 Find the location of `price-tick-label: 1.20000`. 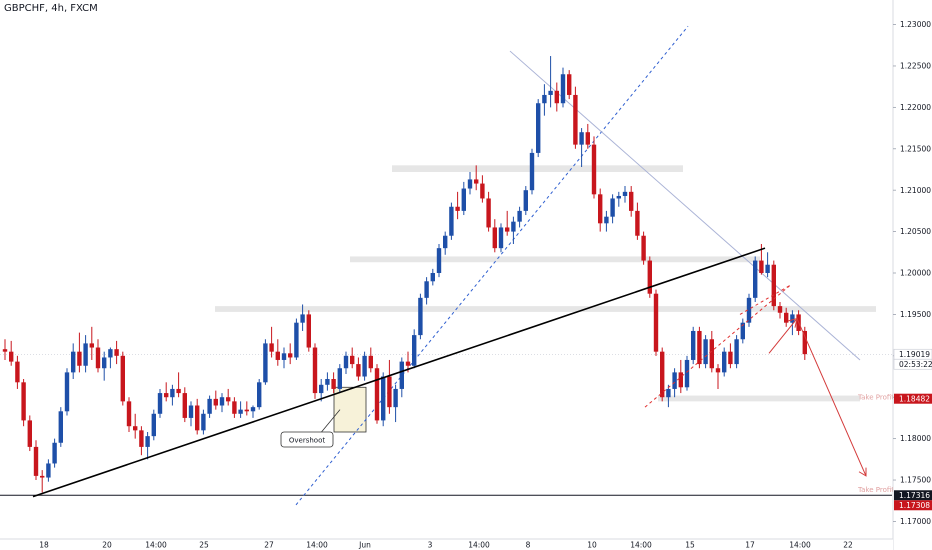

price-tick-label: 1.20000 is located at coordinates (915, 273).